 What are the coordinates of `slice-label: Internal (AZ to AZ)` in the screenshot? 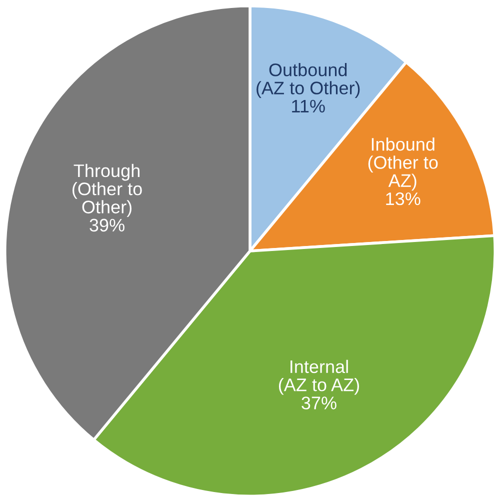 It's located at (319, 377).